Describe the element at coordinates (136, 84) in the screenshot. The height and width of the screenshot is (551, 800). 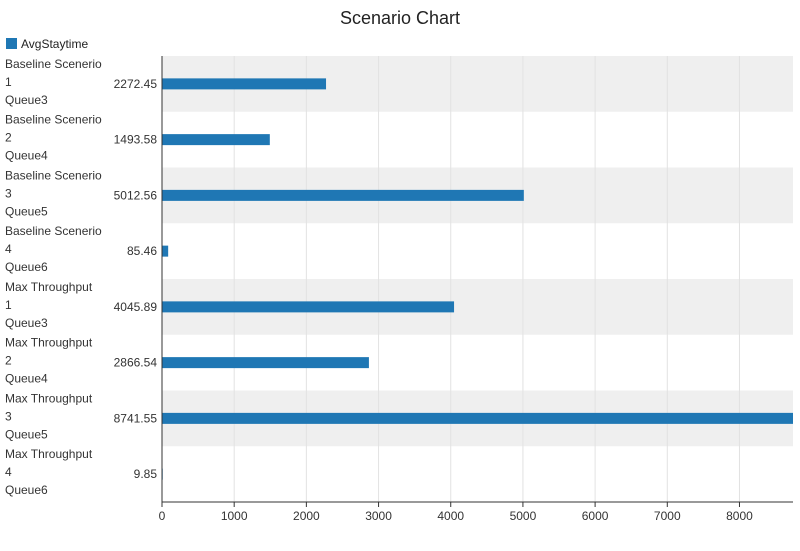
I see `value-label: 2272.45` at that location.